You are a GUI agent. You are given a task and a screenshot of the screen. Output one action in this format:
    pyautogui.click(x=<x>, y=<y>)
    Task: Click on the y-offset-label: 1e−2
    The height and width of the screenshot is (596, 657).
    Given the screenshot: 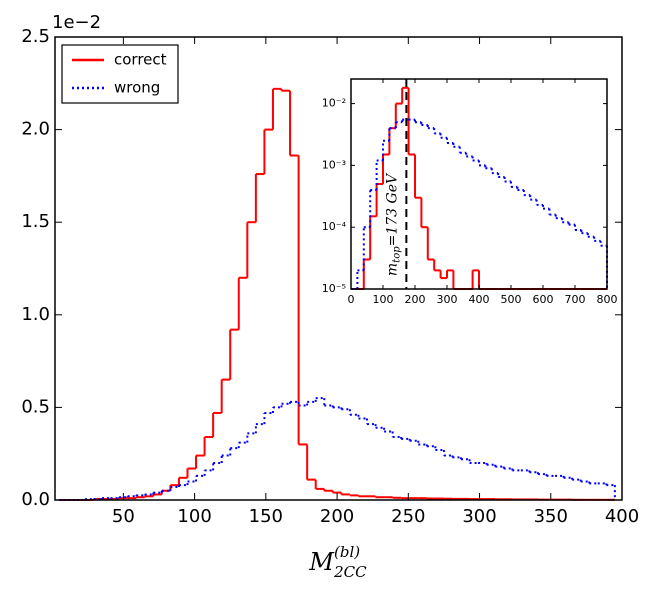 What is the action you would take?
    pyautogui.click(x=76, y=22)
    